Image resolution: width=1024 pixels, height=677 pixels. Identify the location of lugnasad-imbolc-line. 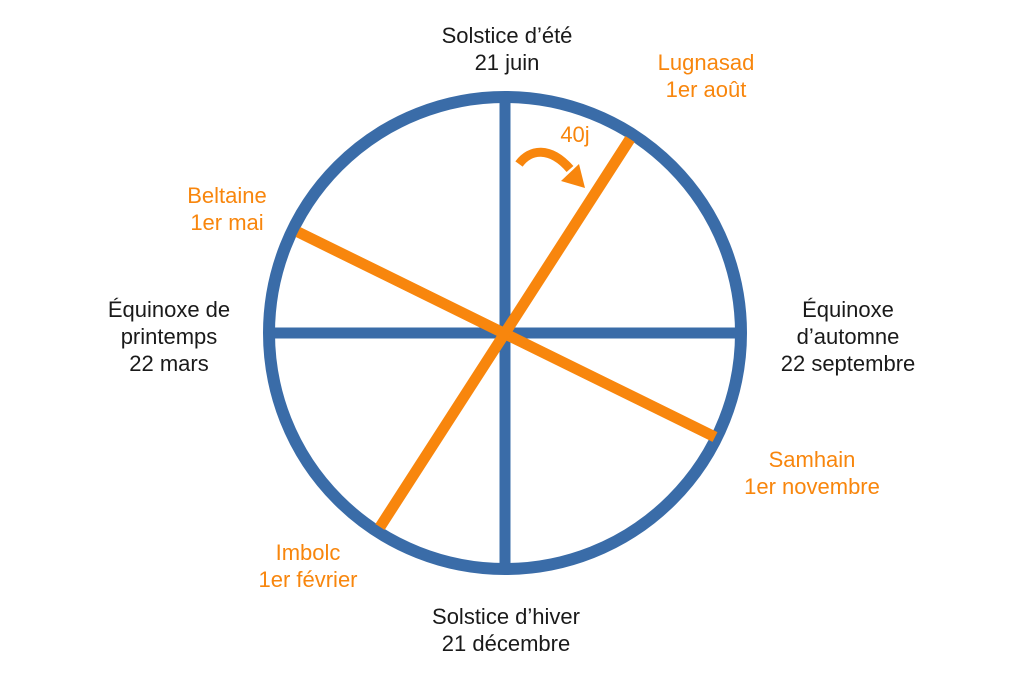
(505, 333).